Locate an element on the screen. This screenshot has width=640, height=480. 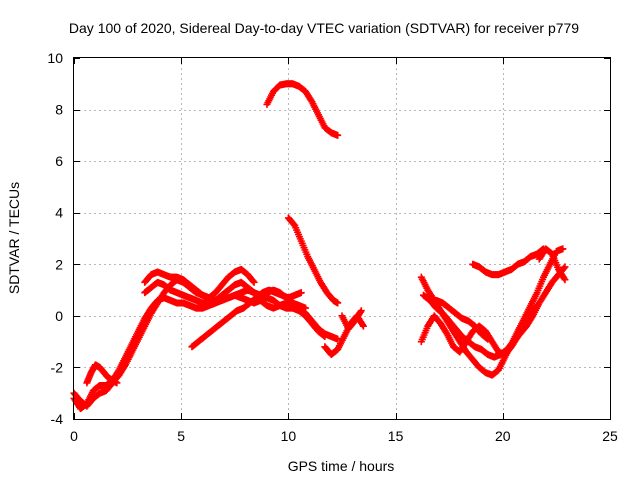
y-axis-title: SDTVAR / TECUs is located at coordinates (14, 238).